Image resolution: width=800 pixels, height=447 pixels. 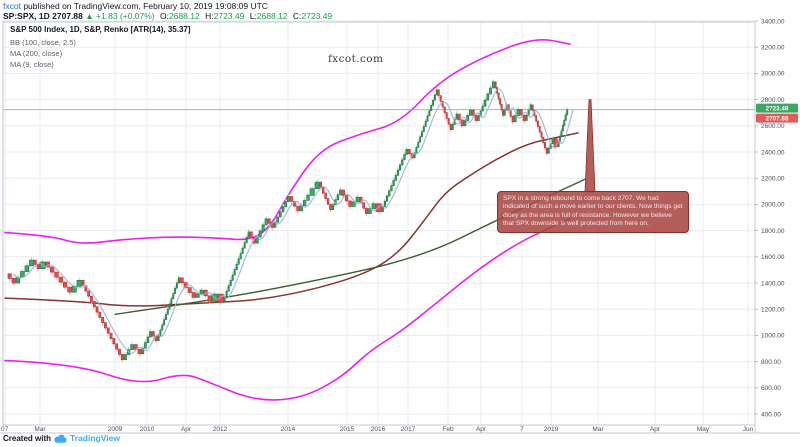 I want to click on indicator-ma9: MA (9, close), so click(x=32, y=64).